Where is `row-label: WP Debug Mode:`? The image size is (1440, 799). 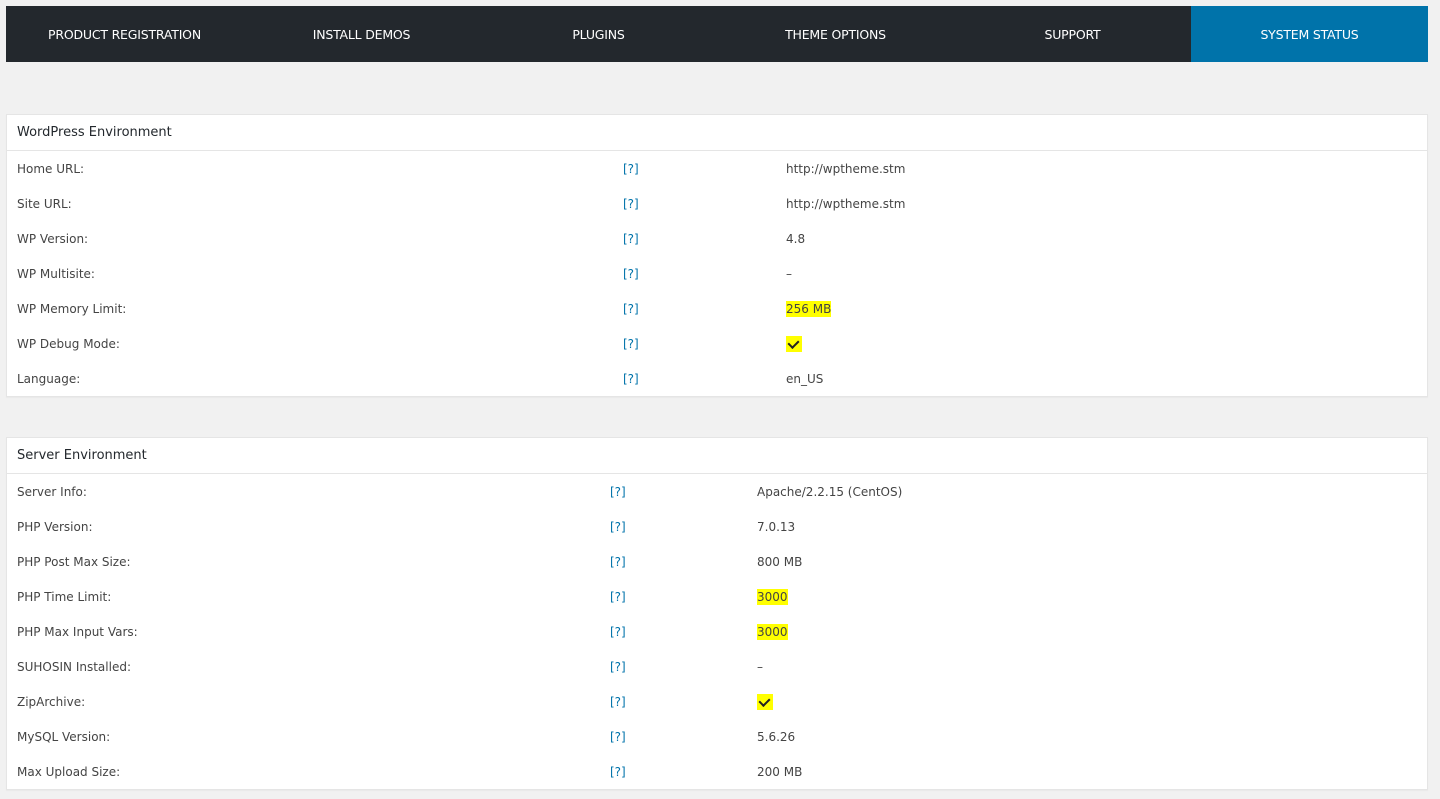
row-label: WP Debug Mode: is located at coordinates (68, 343).